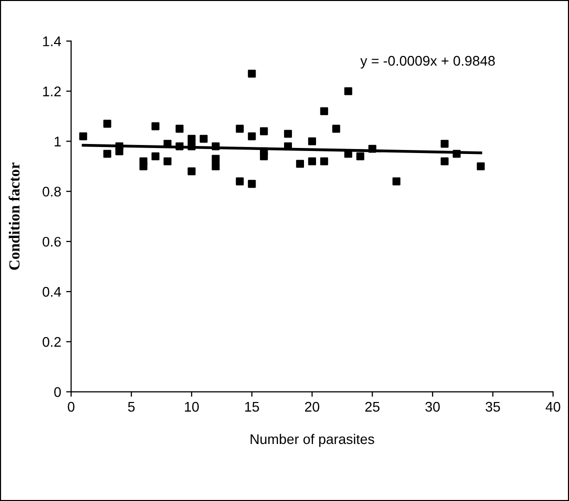 This screenshot has height=501, width=569. What do you see at coordinates (493, 407) in the screenshot?
I see `x-tick-label: 35` at bounding box center [493, 407].